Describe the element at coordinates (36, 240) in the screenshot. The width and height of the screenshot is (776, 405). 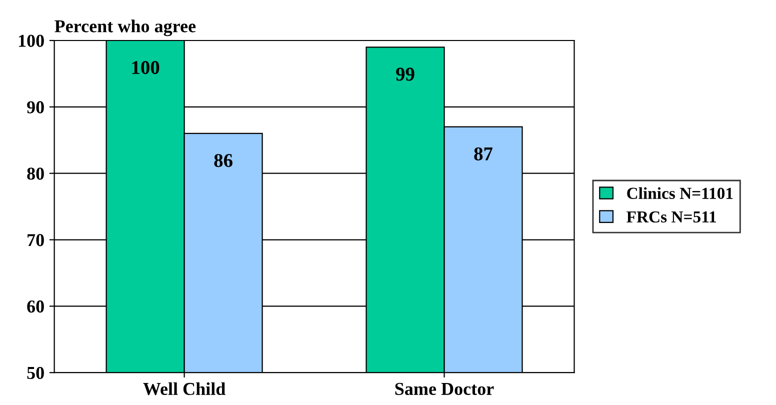
I see `y-tick-label: 70` at that location.